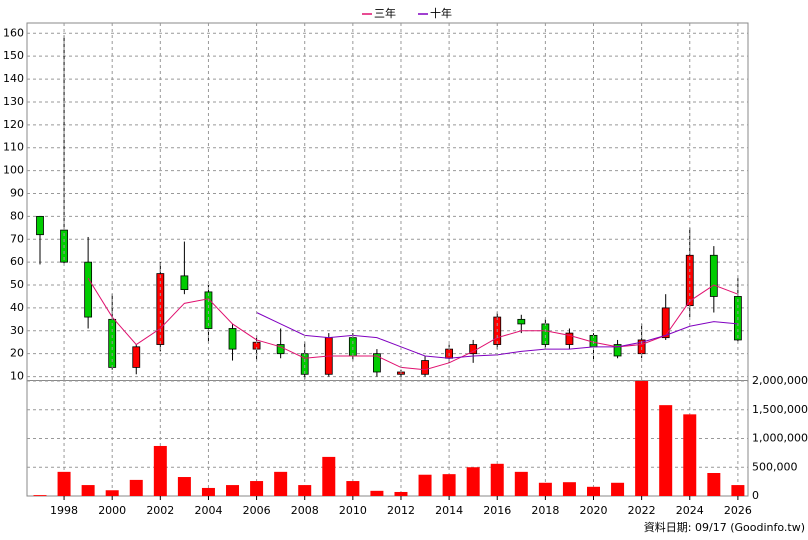  I want to click on x-tick-label: 2002, so click(160, 510).